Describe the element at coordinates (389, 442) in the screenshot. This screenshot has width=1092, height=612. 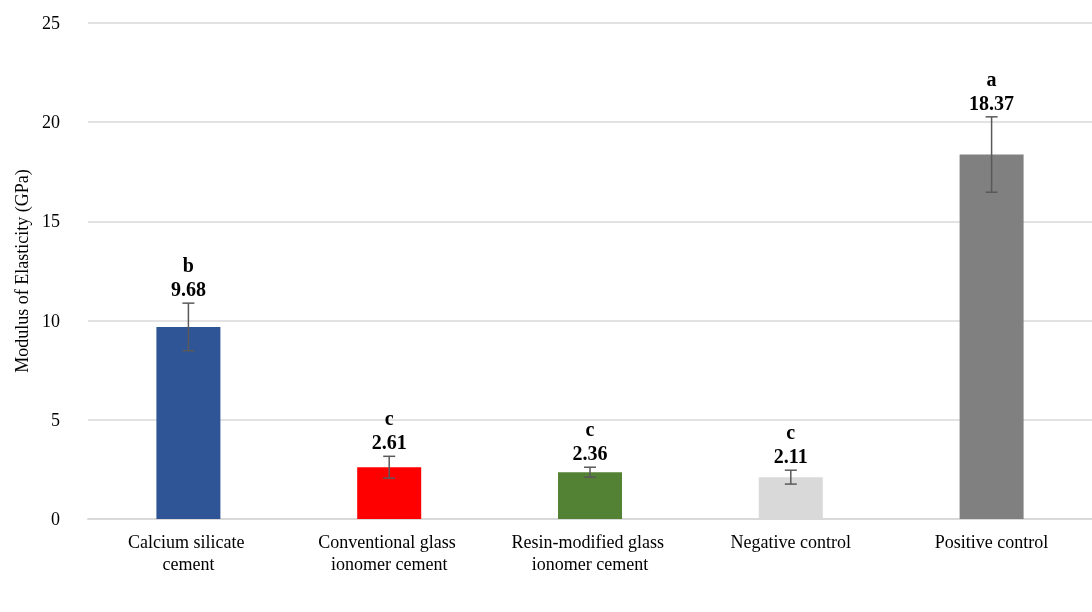
I see `data-label: 2.61` at that location.